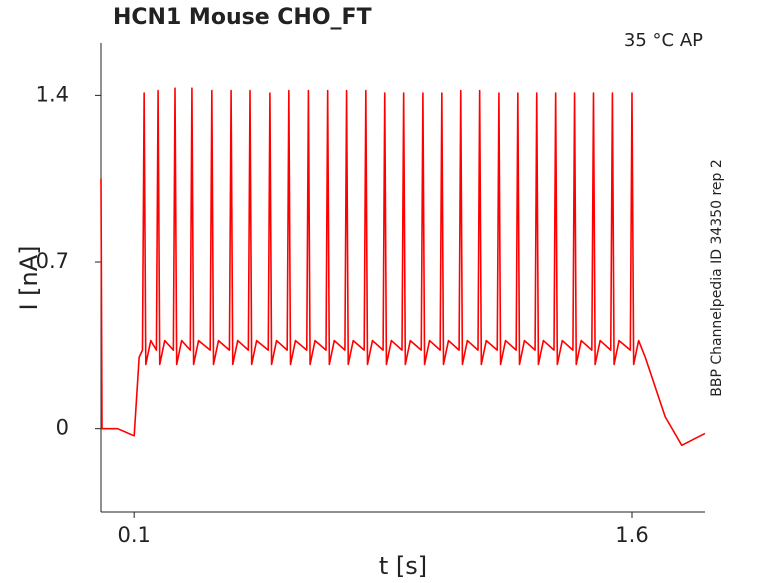 Image resolution: width=778 pixels, height=583 pixels. I want to click on x-tick-label: 1.6, so click(631, 535).